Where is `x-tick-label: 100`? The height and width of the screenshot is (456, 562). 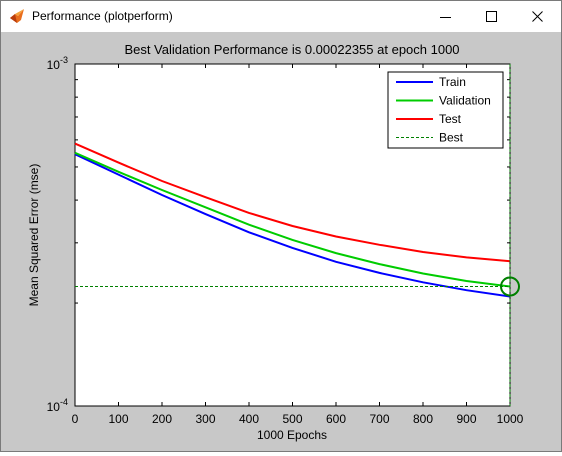 x-tick-label: 100 is located at coordinates (118, 419).